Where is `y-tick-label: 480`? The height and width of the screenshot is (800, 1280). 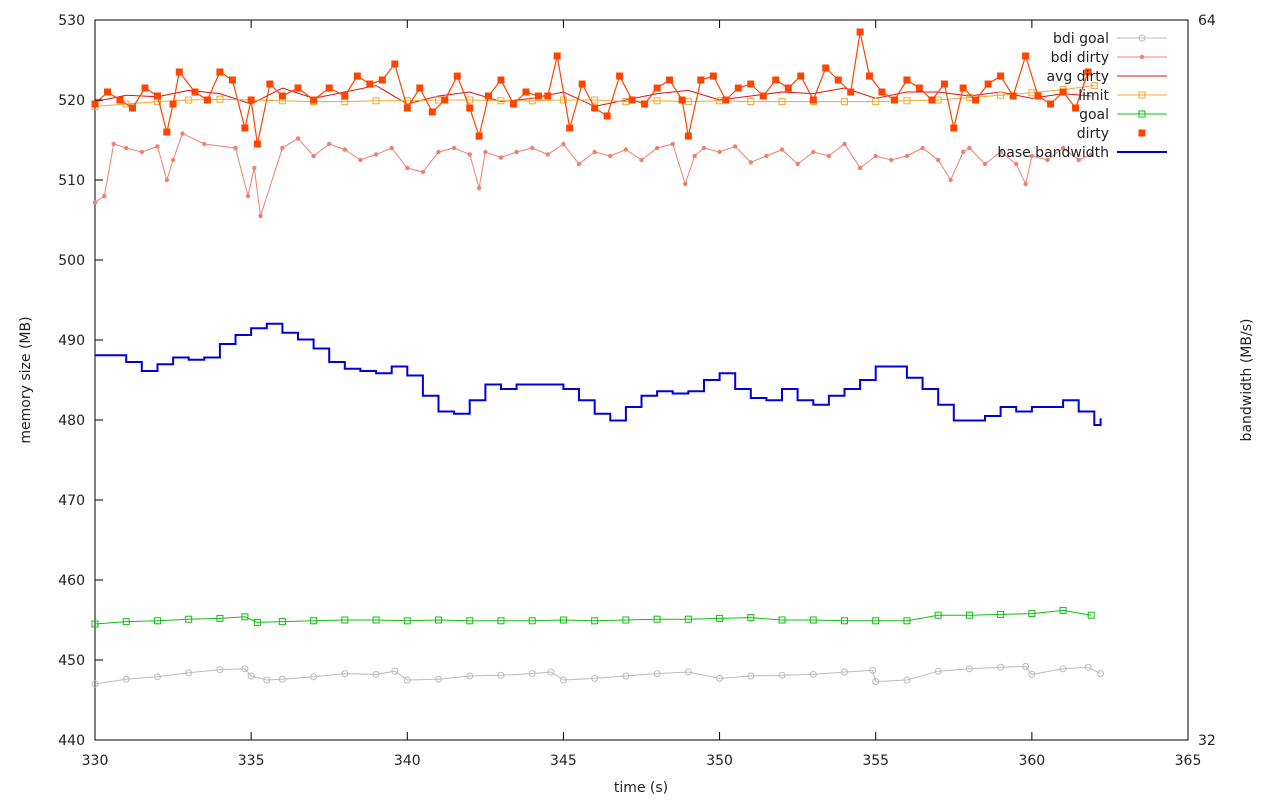
y-tick-label: 480 is located at coordinates (71, 421).